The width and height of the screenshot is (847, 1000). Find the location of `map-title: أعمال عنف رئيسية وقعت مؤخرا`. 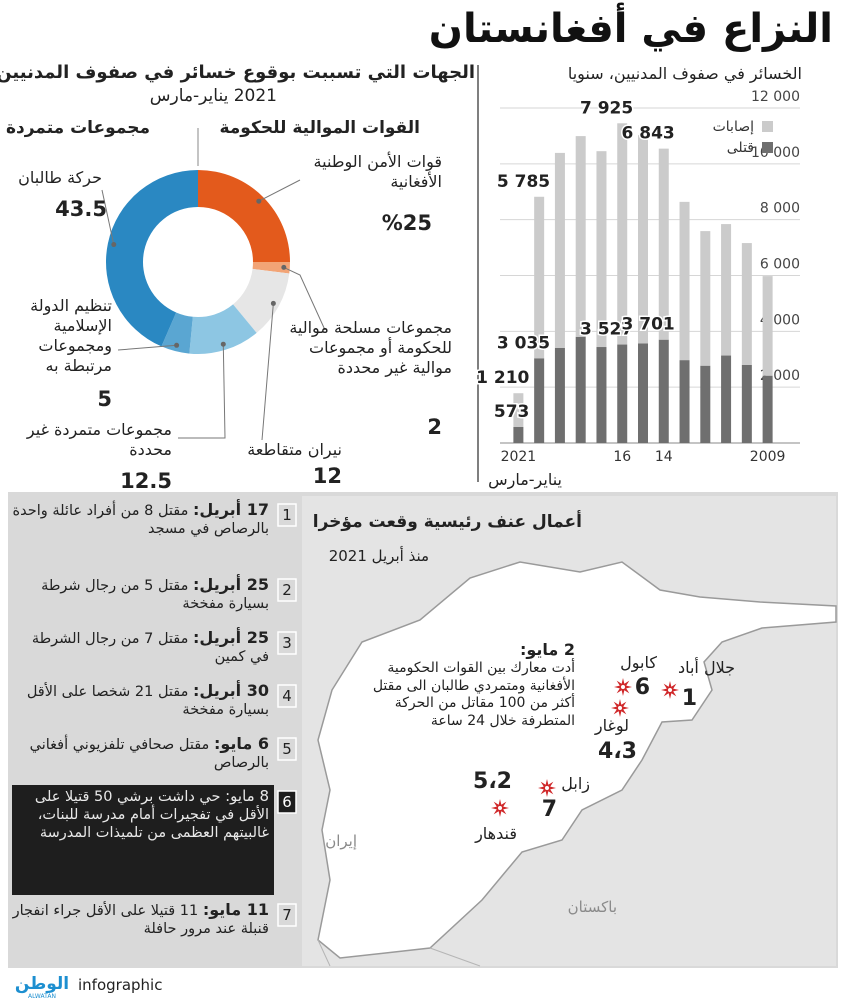

map-title: أعمال عنف رئيسية وقعت مؤخرا is located at coordinates (447, 522).